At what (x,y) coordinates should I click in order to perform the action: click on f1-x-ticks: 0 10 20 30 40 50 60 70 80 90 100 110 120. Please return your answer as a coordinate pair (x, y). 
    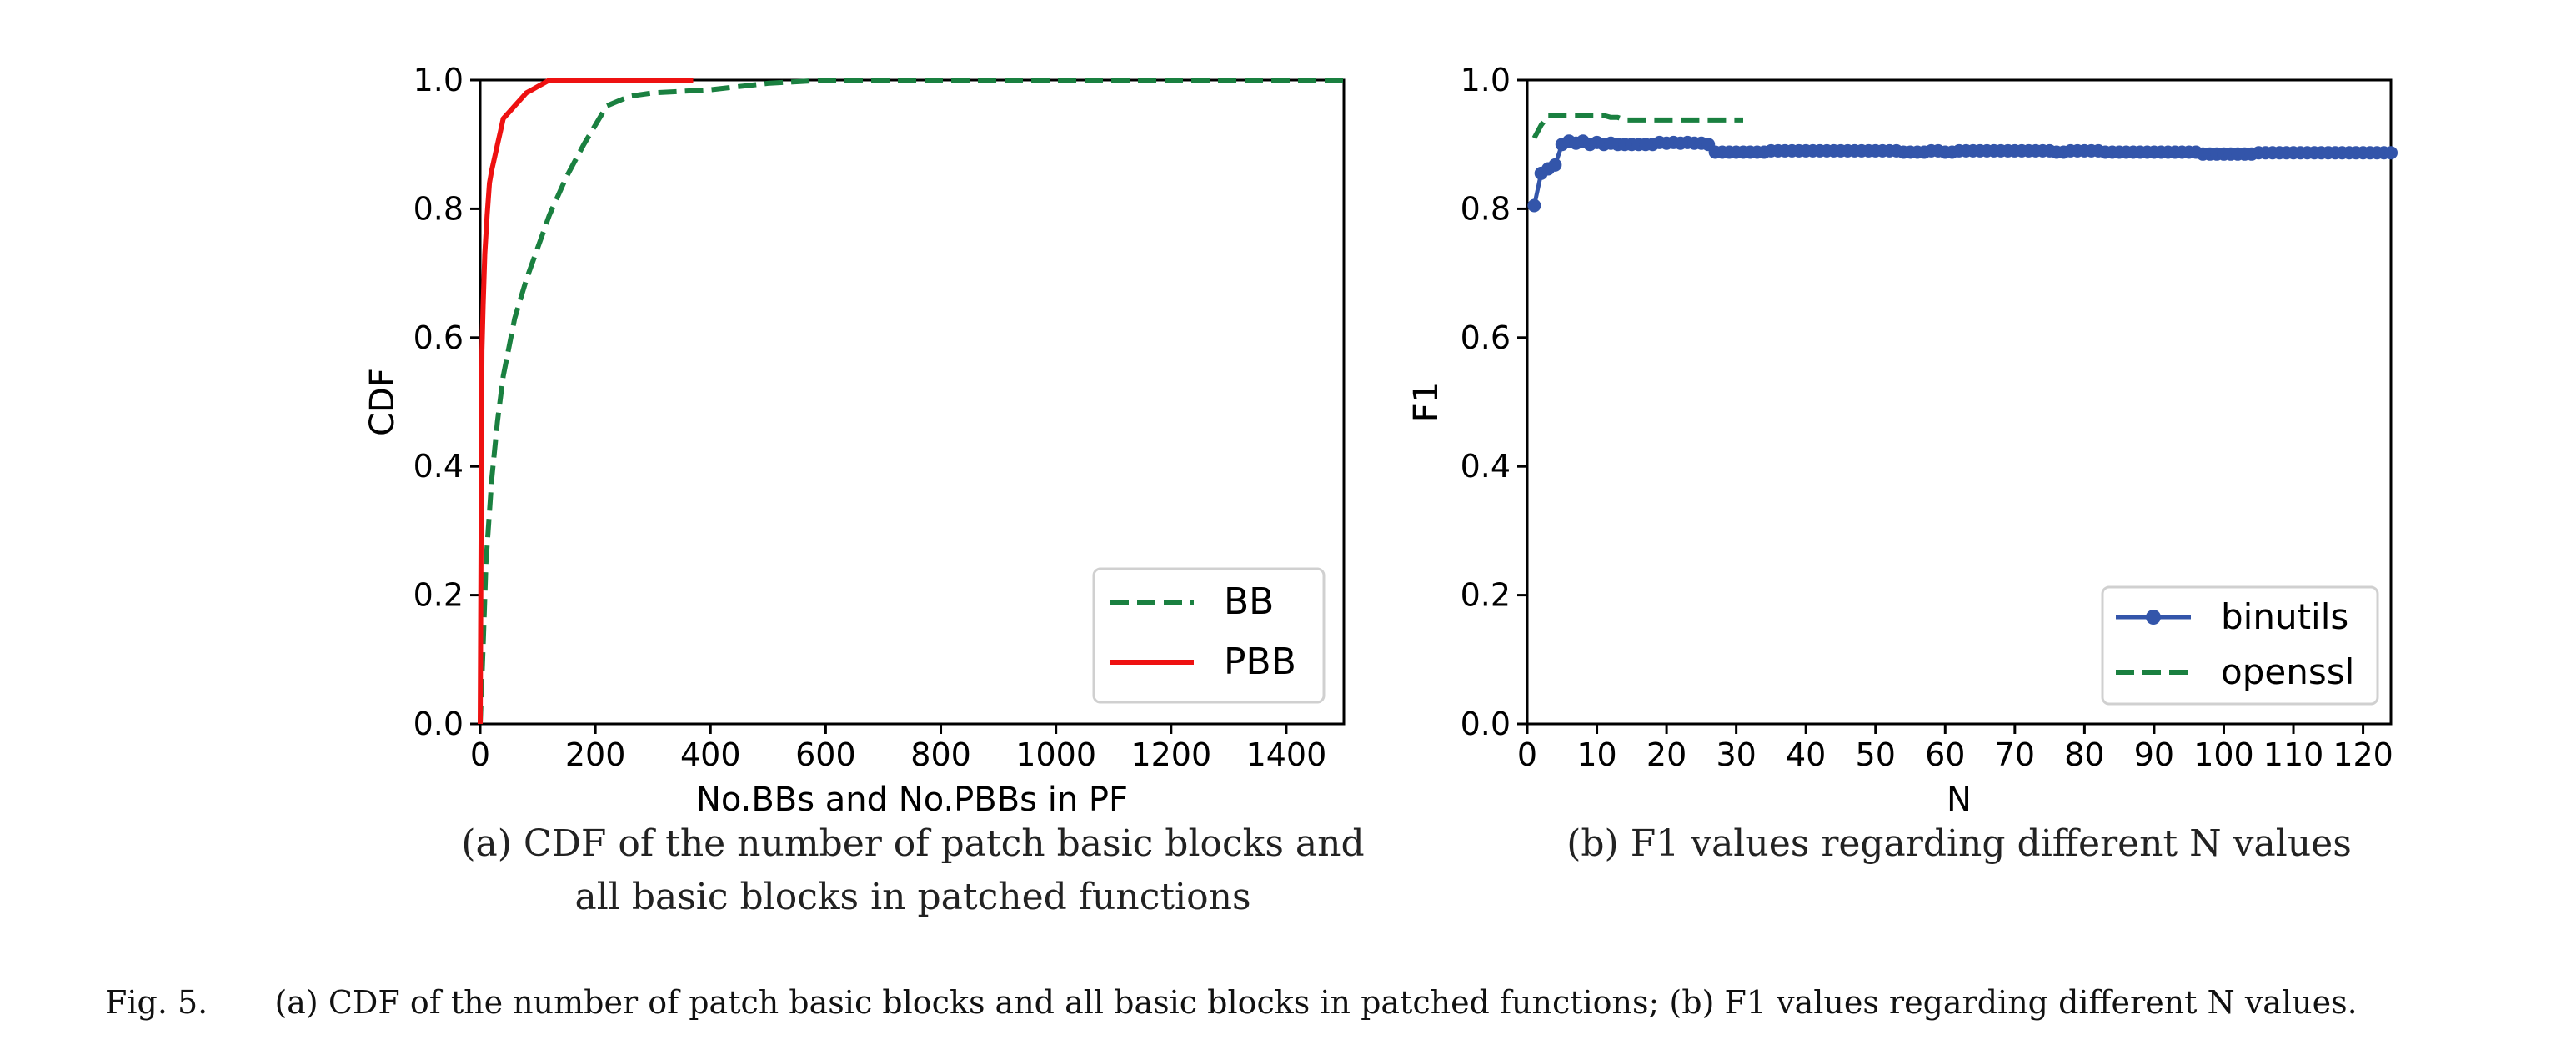
    Looking at the image, I should click on (1955, 748).